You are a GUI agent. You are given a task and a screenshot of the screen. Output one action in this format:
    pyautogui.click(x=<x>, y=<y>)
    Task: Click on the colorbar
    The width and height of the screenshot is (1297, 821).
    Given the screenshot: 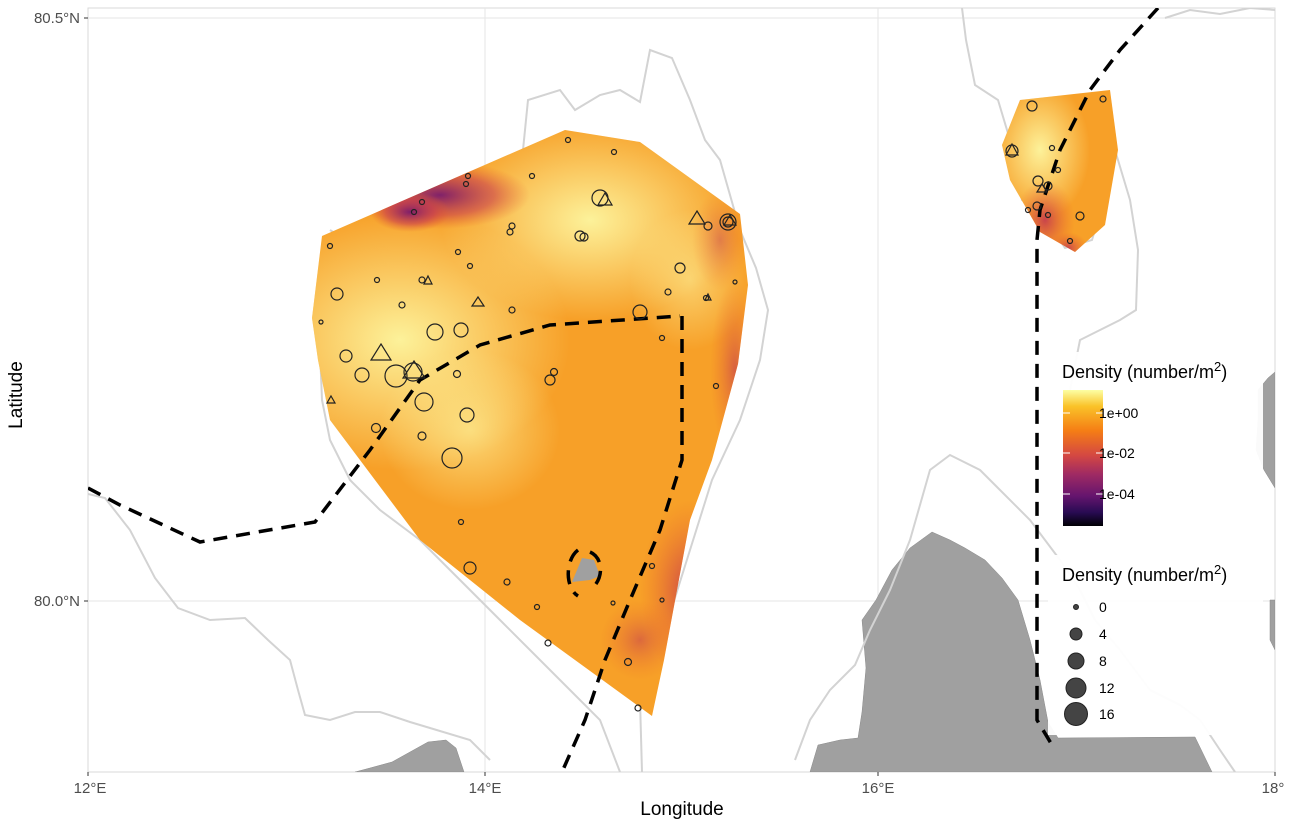 What is the action you would take?
    pyautogui.click(x=1083, y=458)
    